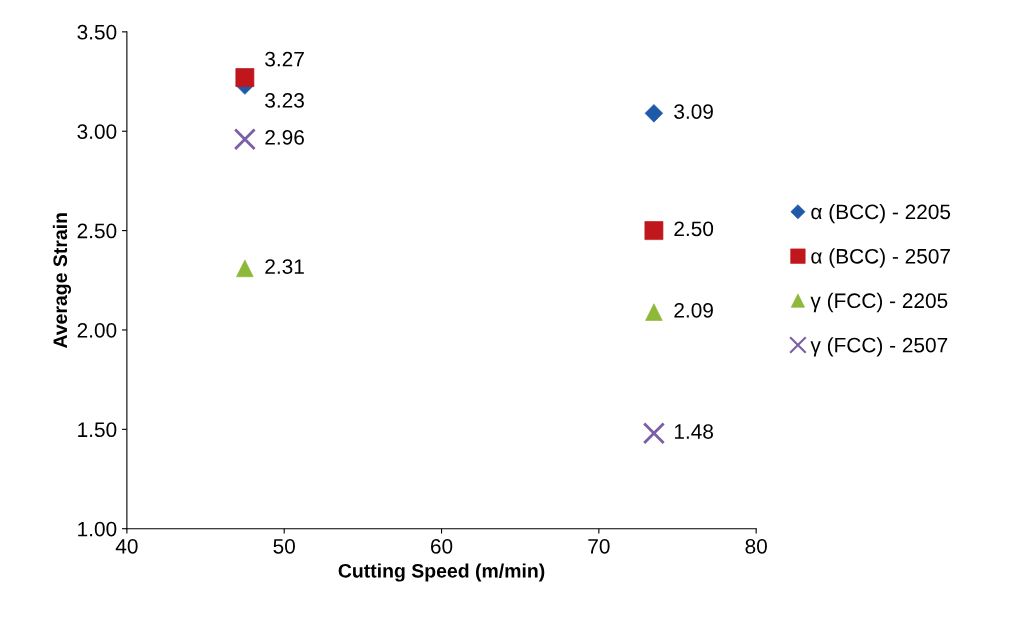 The image size is (1015, 637). I want to click on legend-label: α (BCC) - 2507, so click(880, 258).